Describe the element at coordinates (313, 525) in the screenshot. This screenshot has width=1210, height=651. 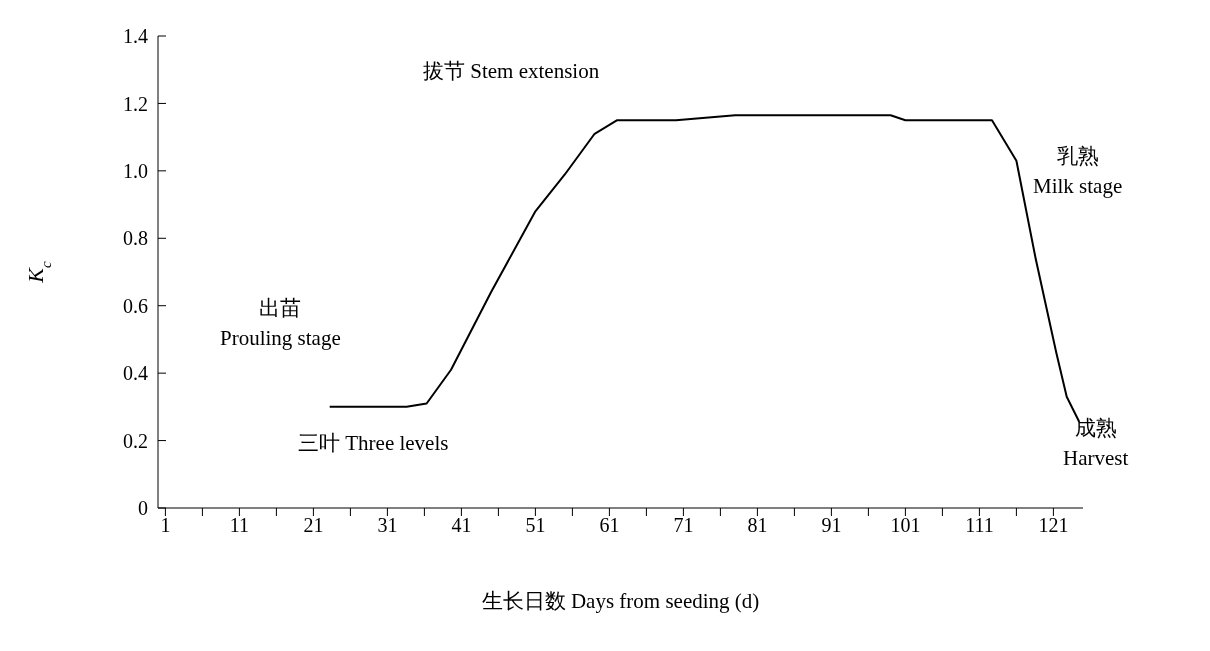
I see `x-tick-label: 21` at that location.